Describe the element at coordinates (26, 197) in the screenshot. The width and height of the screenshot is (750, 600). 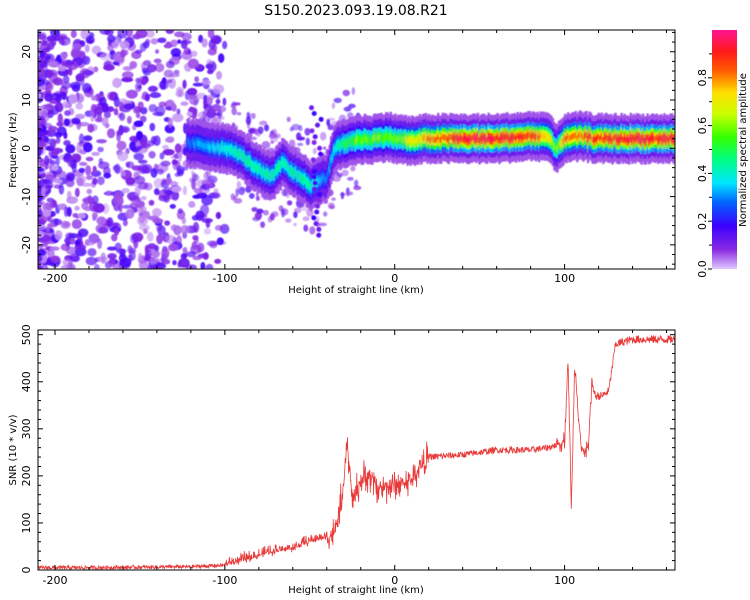
I see `heatmap-ytick-label: -10` at that location.